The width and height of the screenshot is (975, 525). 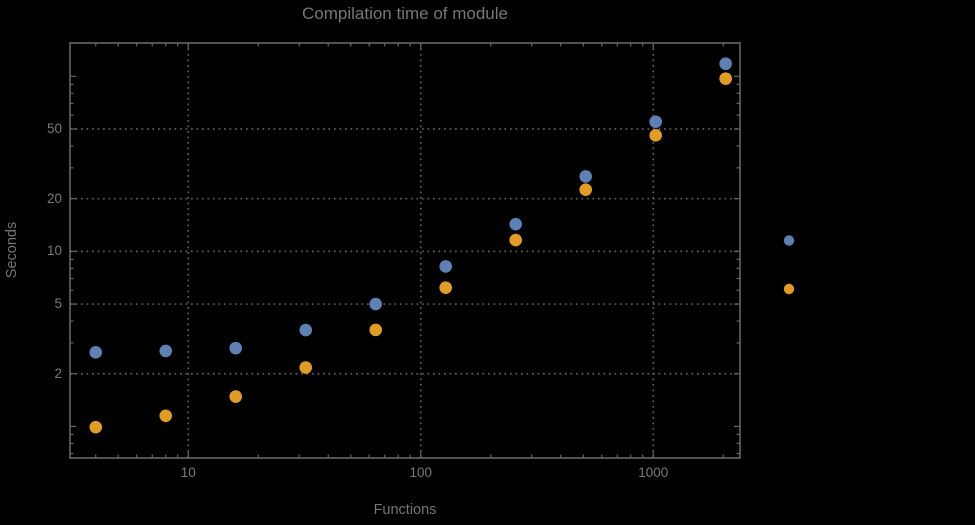 What do you see at coordinates (188, 472) in the screenshot?
I see `x-tick-label: 10` at bounding box center [188, 472].